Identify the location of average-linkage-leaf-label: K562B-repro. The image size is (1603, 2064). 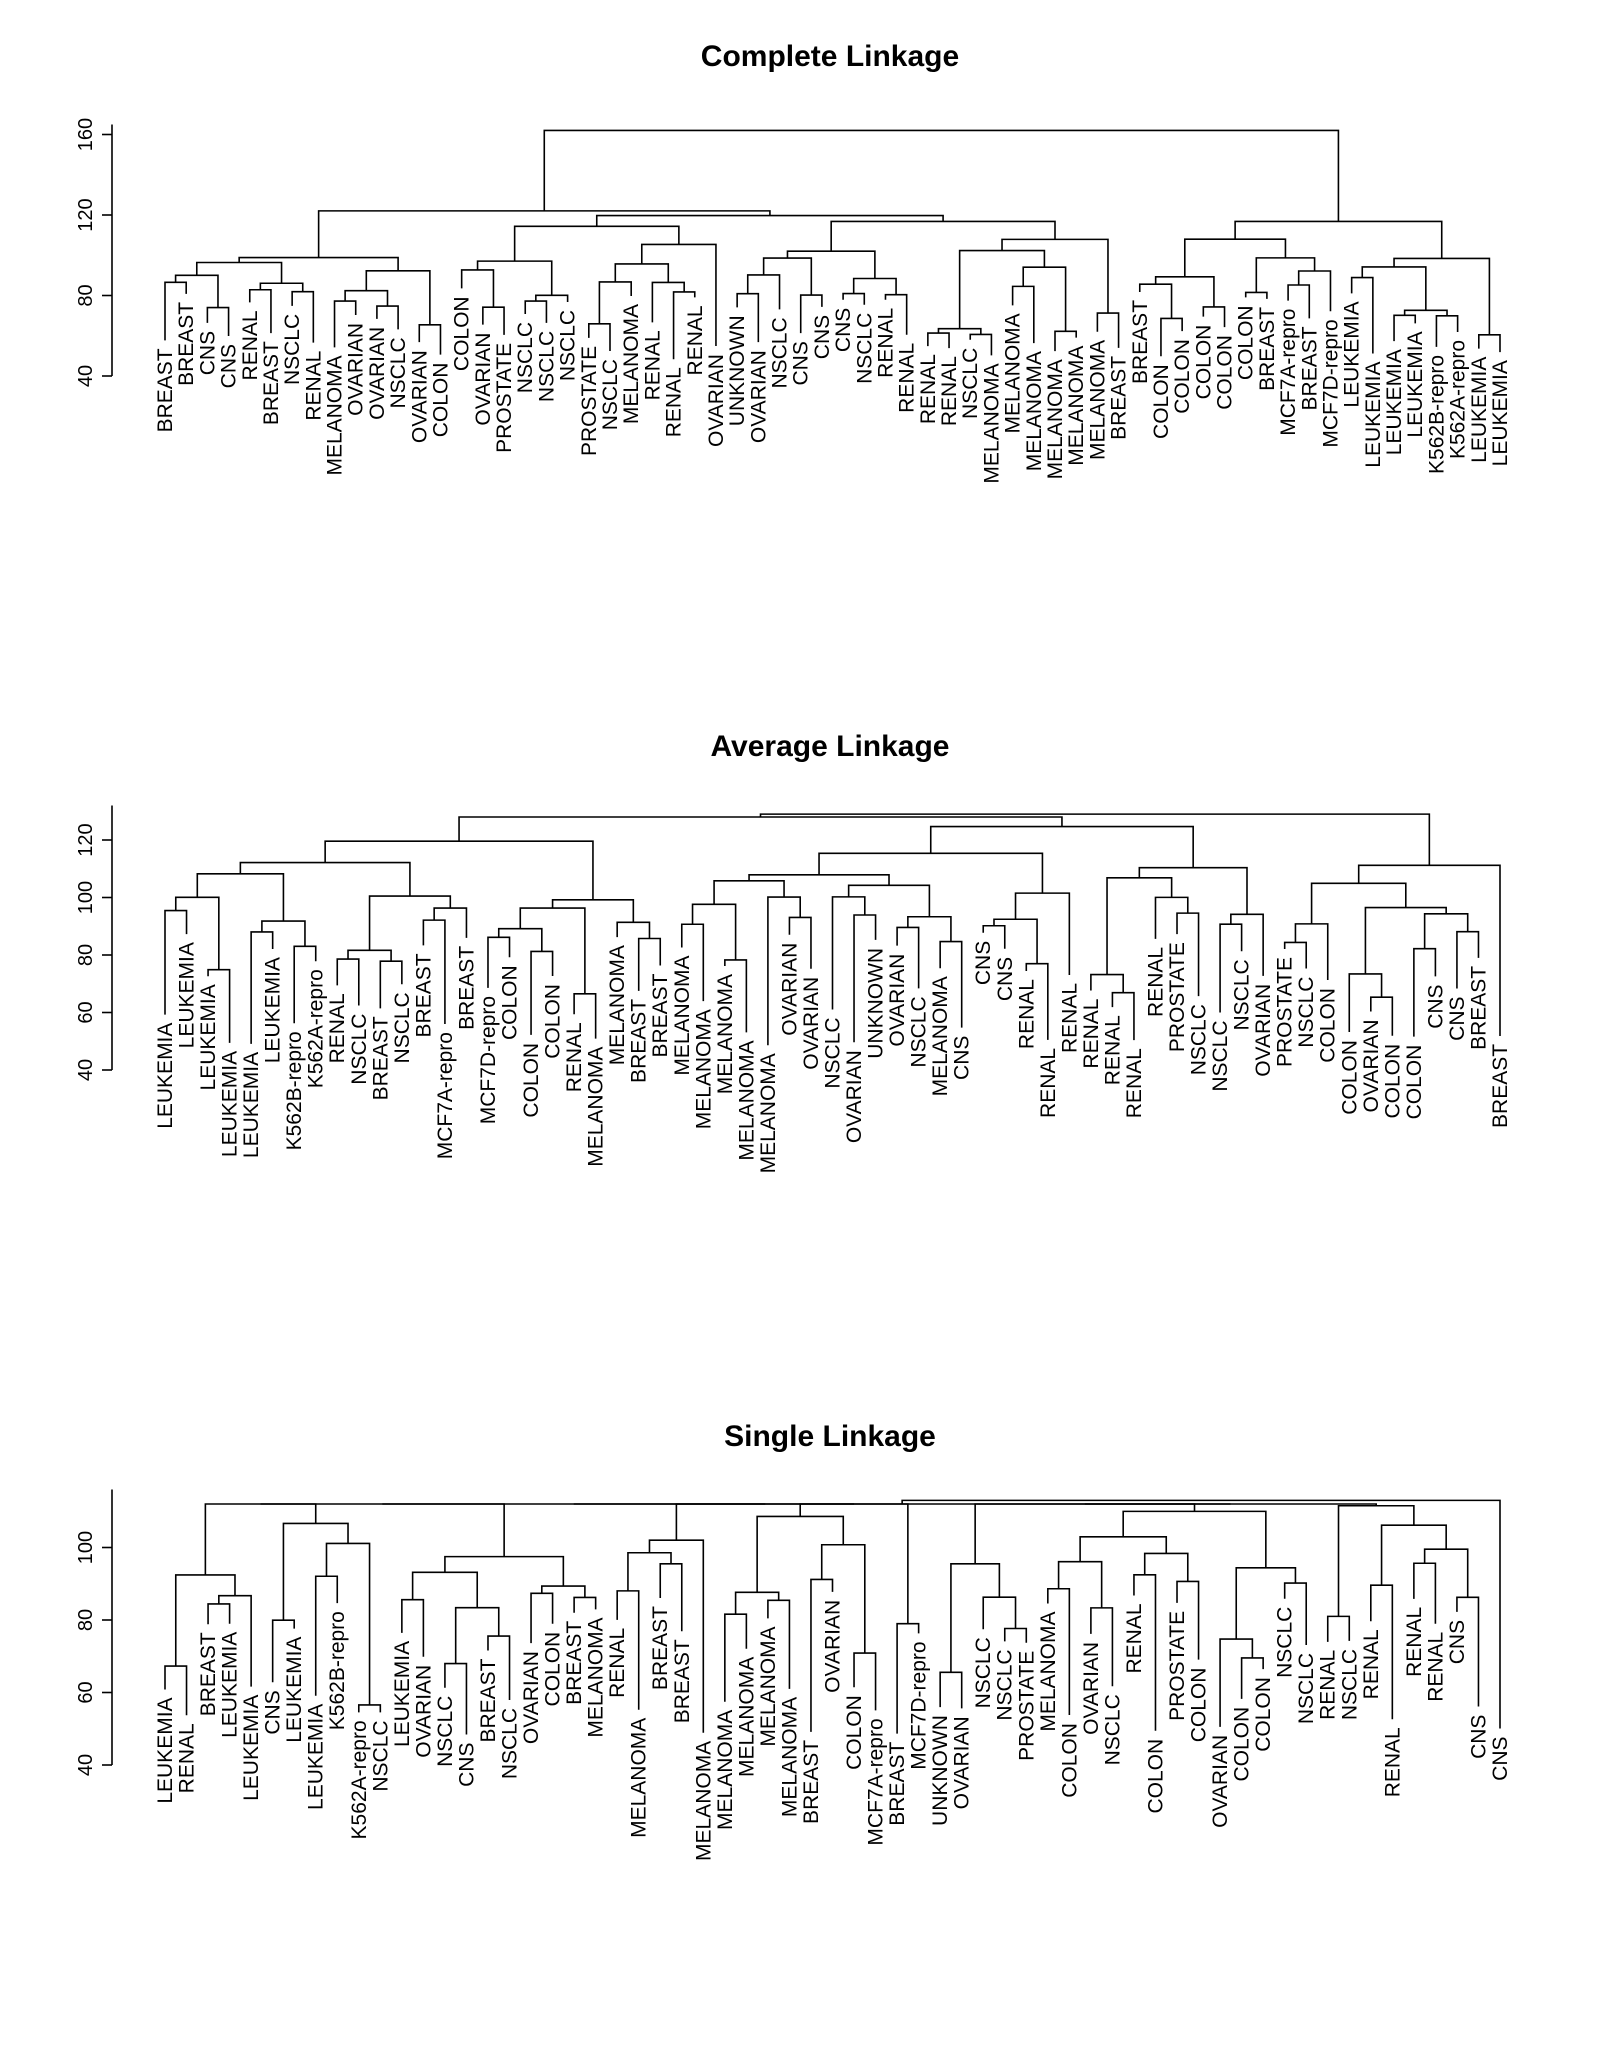
(294, 1090).